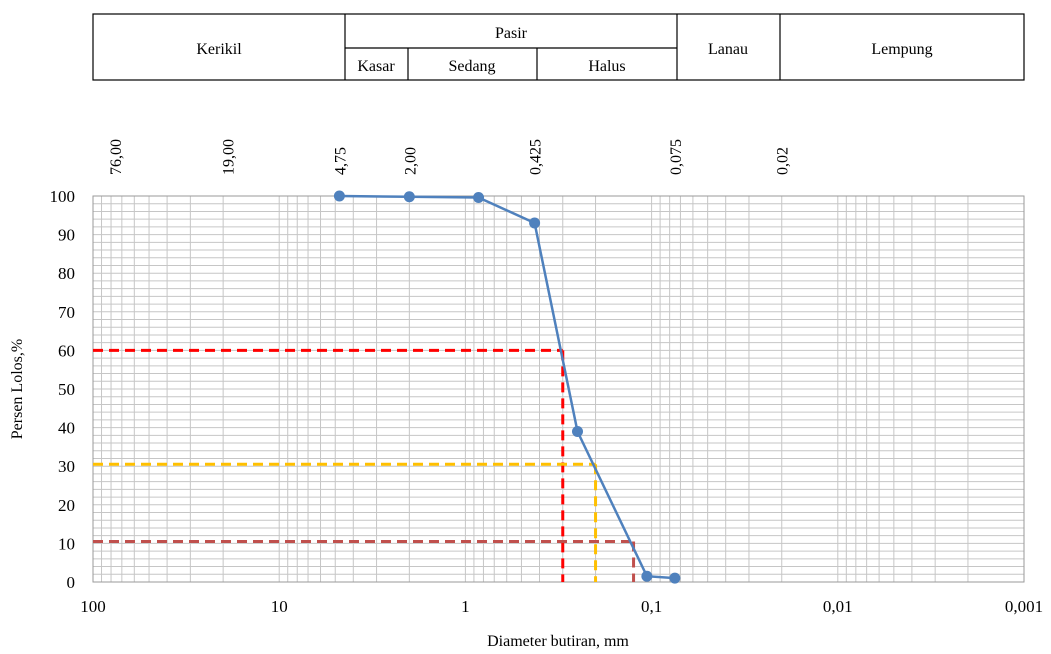 This screenshot has height=654, width=1051. Describe the element at coordinates (651, 606) in the screenshot. I see `x-tick-label: 0,1` at that location.